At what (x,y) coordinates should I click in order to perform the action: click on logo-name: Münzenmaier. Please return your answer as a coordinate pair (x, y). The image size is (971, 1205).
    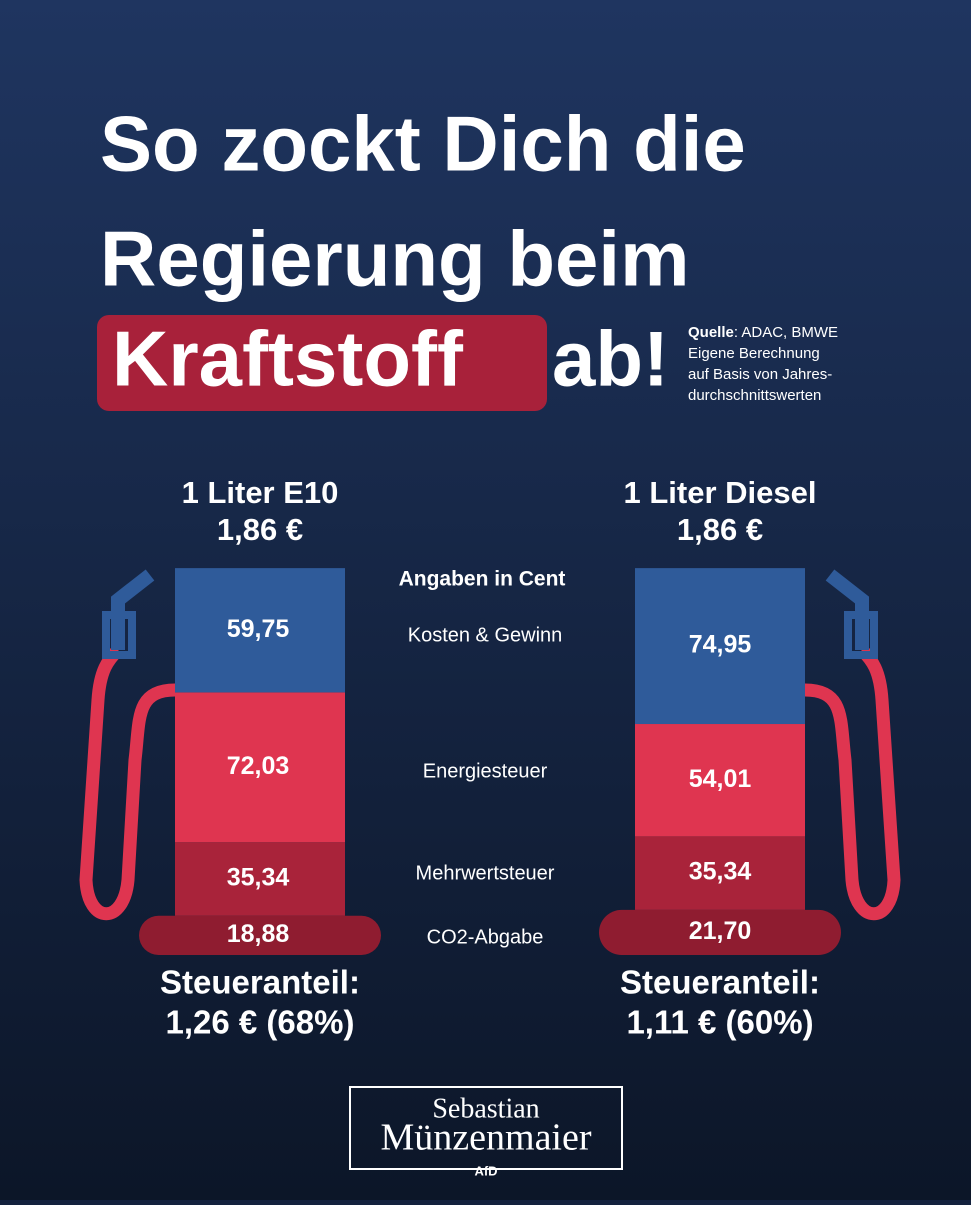
    Looking at the image, I should click on (485, 1138).